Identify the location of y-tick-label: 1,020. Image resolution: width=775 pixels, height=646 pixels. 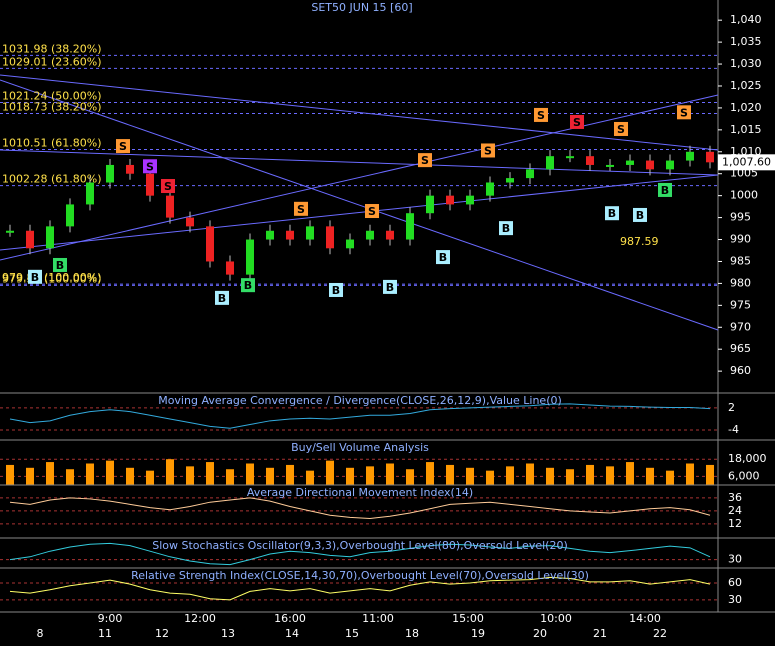
(746, 107).